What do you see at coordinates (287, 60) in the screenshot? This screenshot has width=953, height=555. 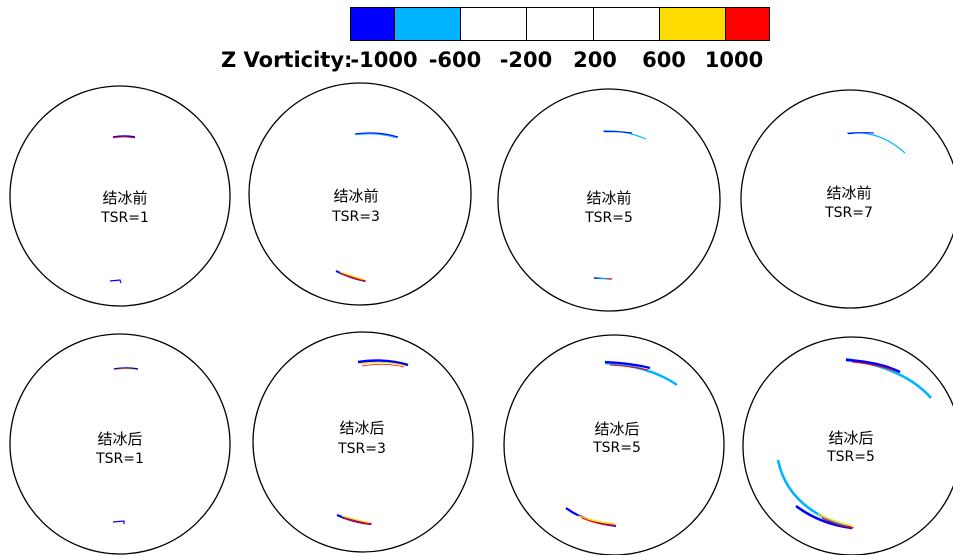 I see `legend-title: Z Vorticity:` at bounding box center [287, 60].